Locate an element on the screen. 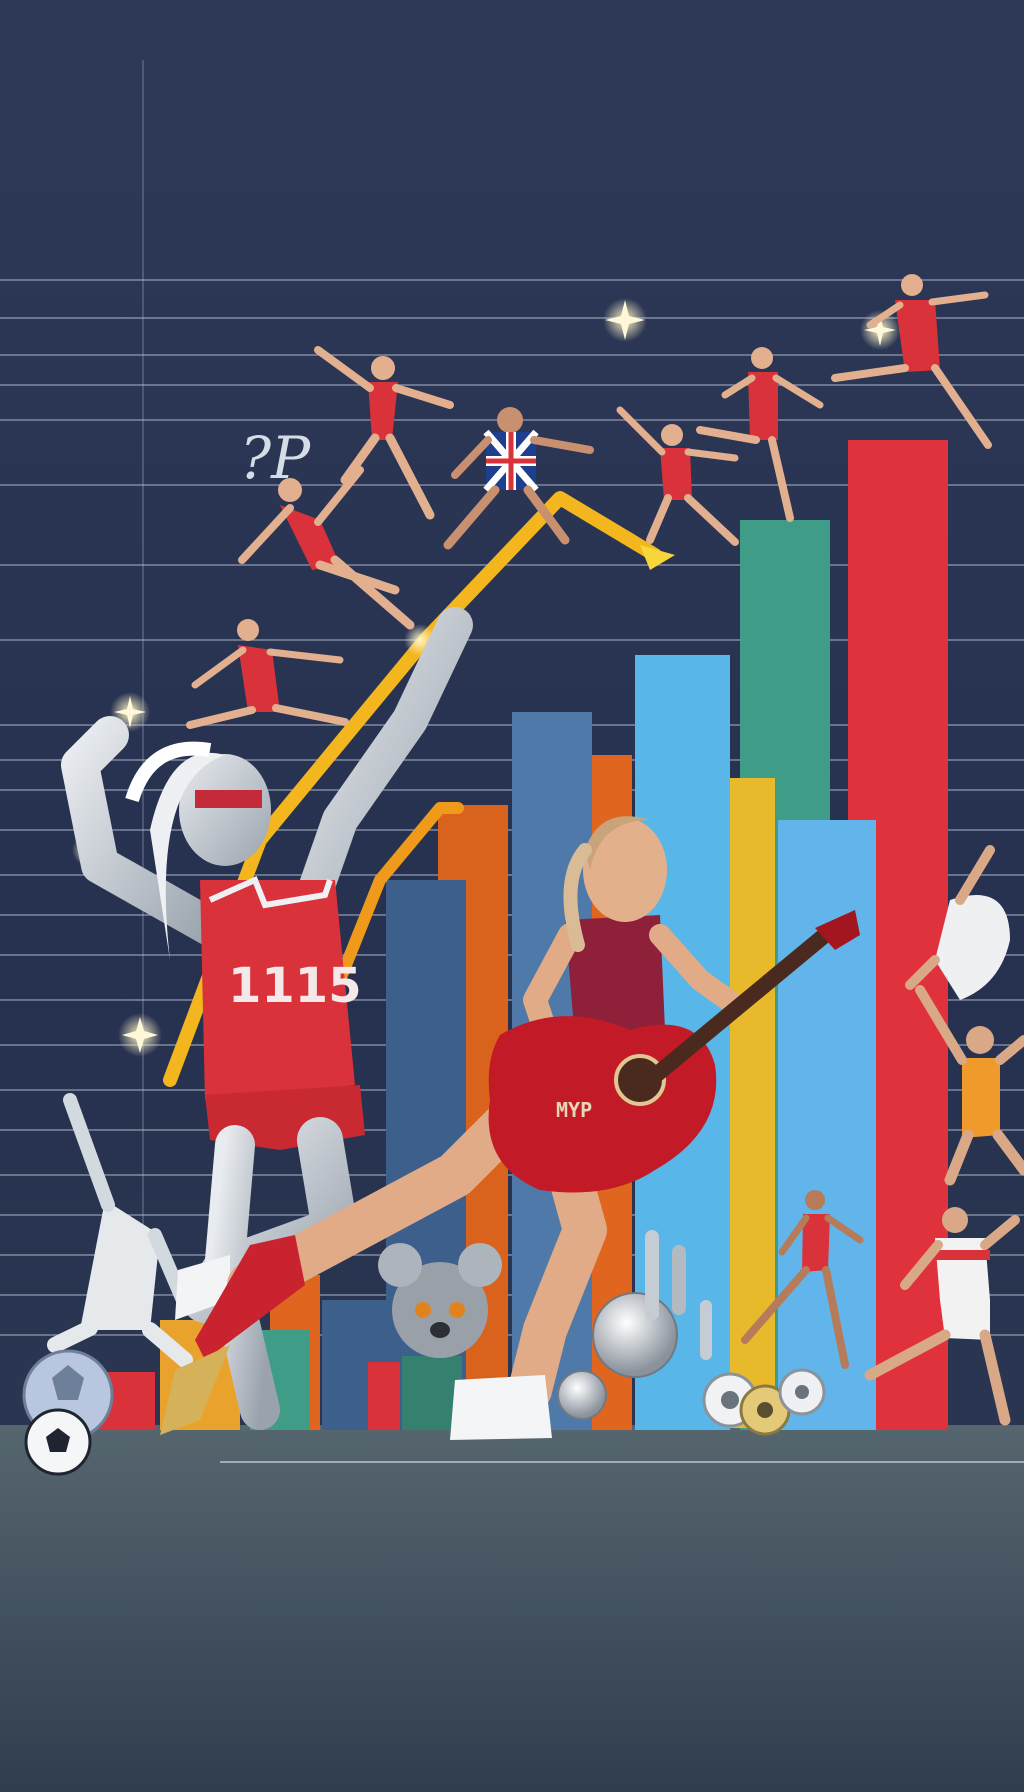 Image resolution: width=1024 pixels, height=1792 pixels. athlete-red-lower-left is located at coordinates (267, 674).